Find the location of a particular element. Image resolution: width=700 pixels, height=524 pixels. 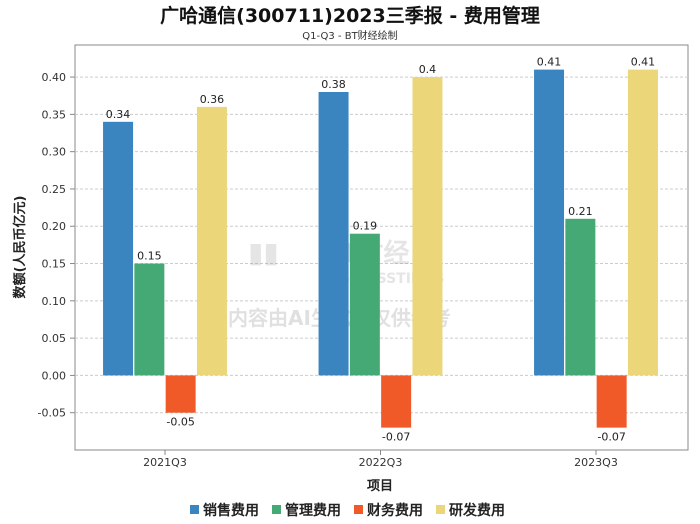

bar-财务费用-2021Q3 is located at coordinates (180, 394).